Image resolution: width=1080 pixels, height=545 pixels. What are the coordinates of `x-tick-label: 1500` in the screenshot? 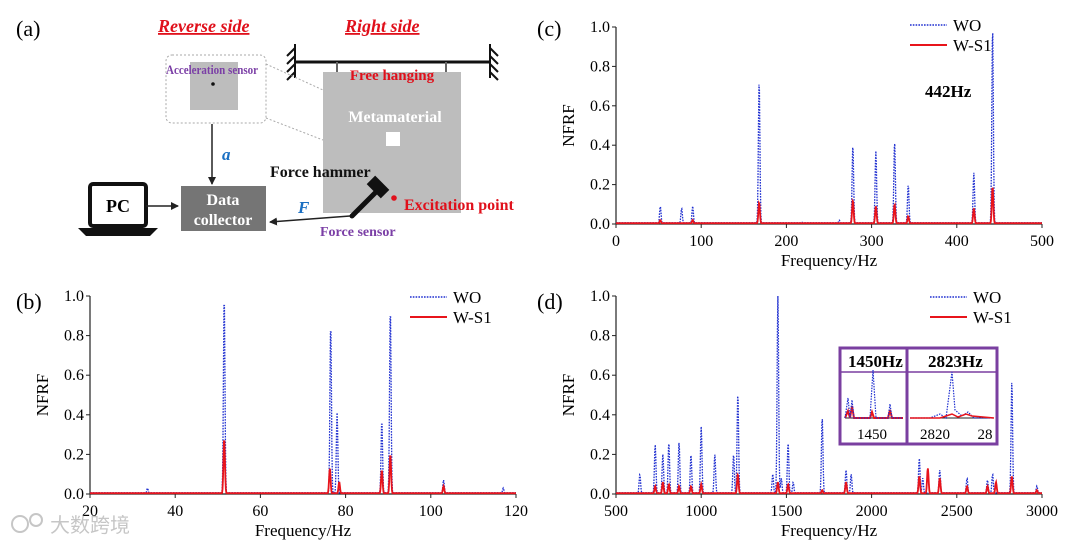 It's located at (786, 511).